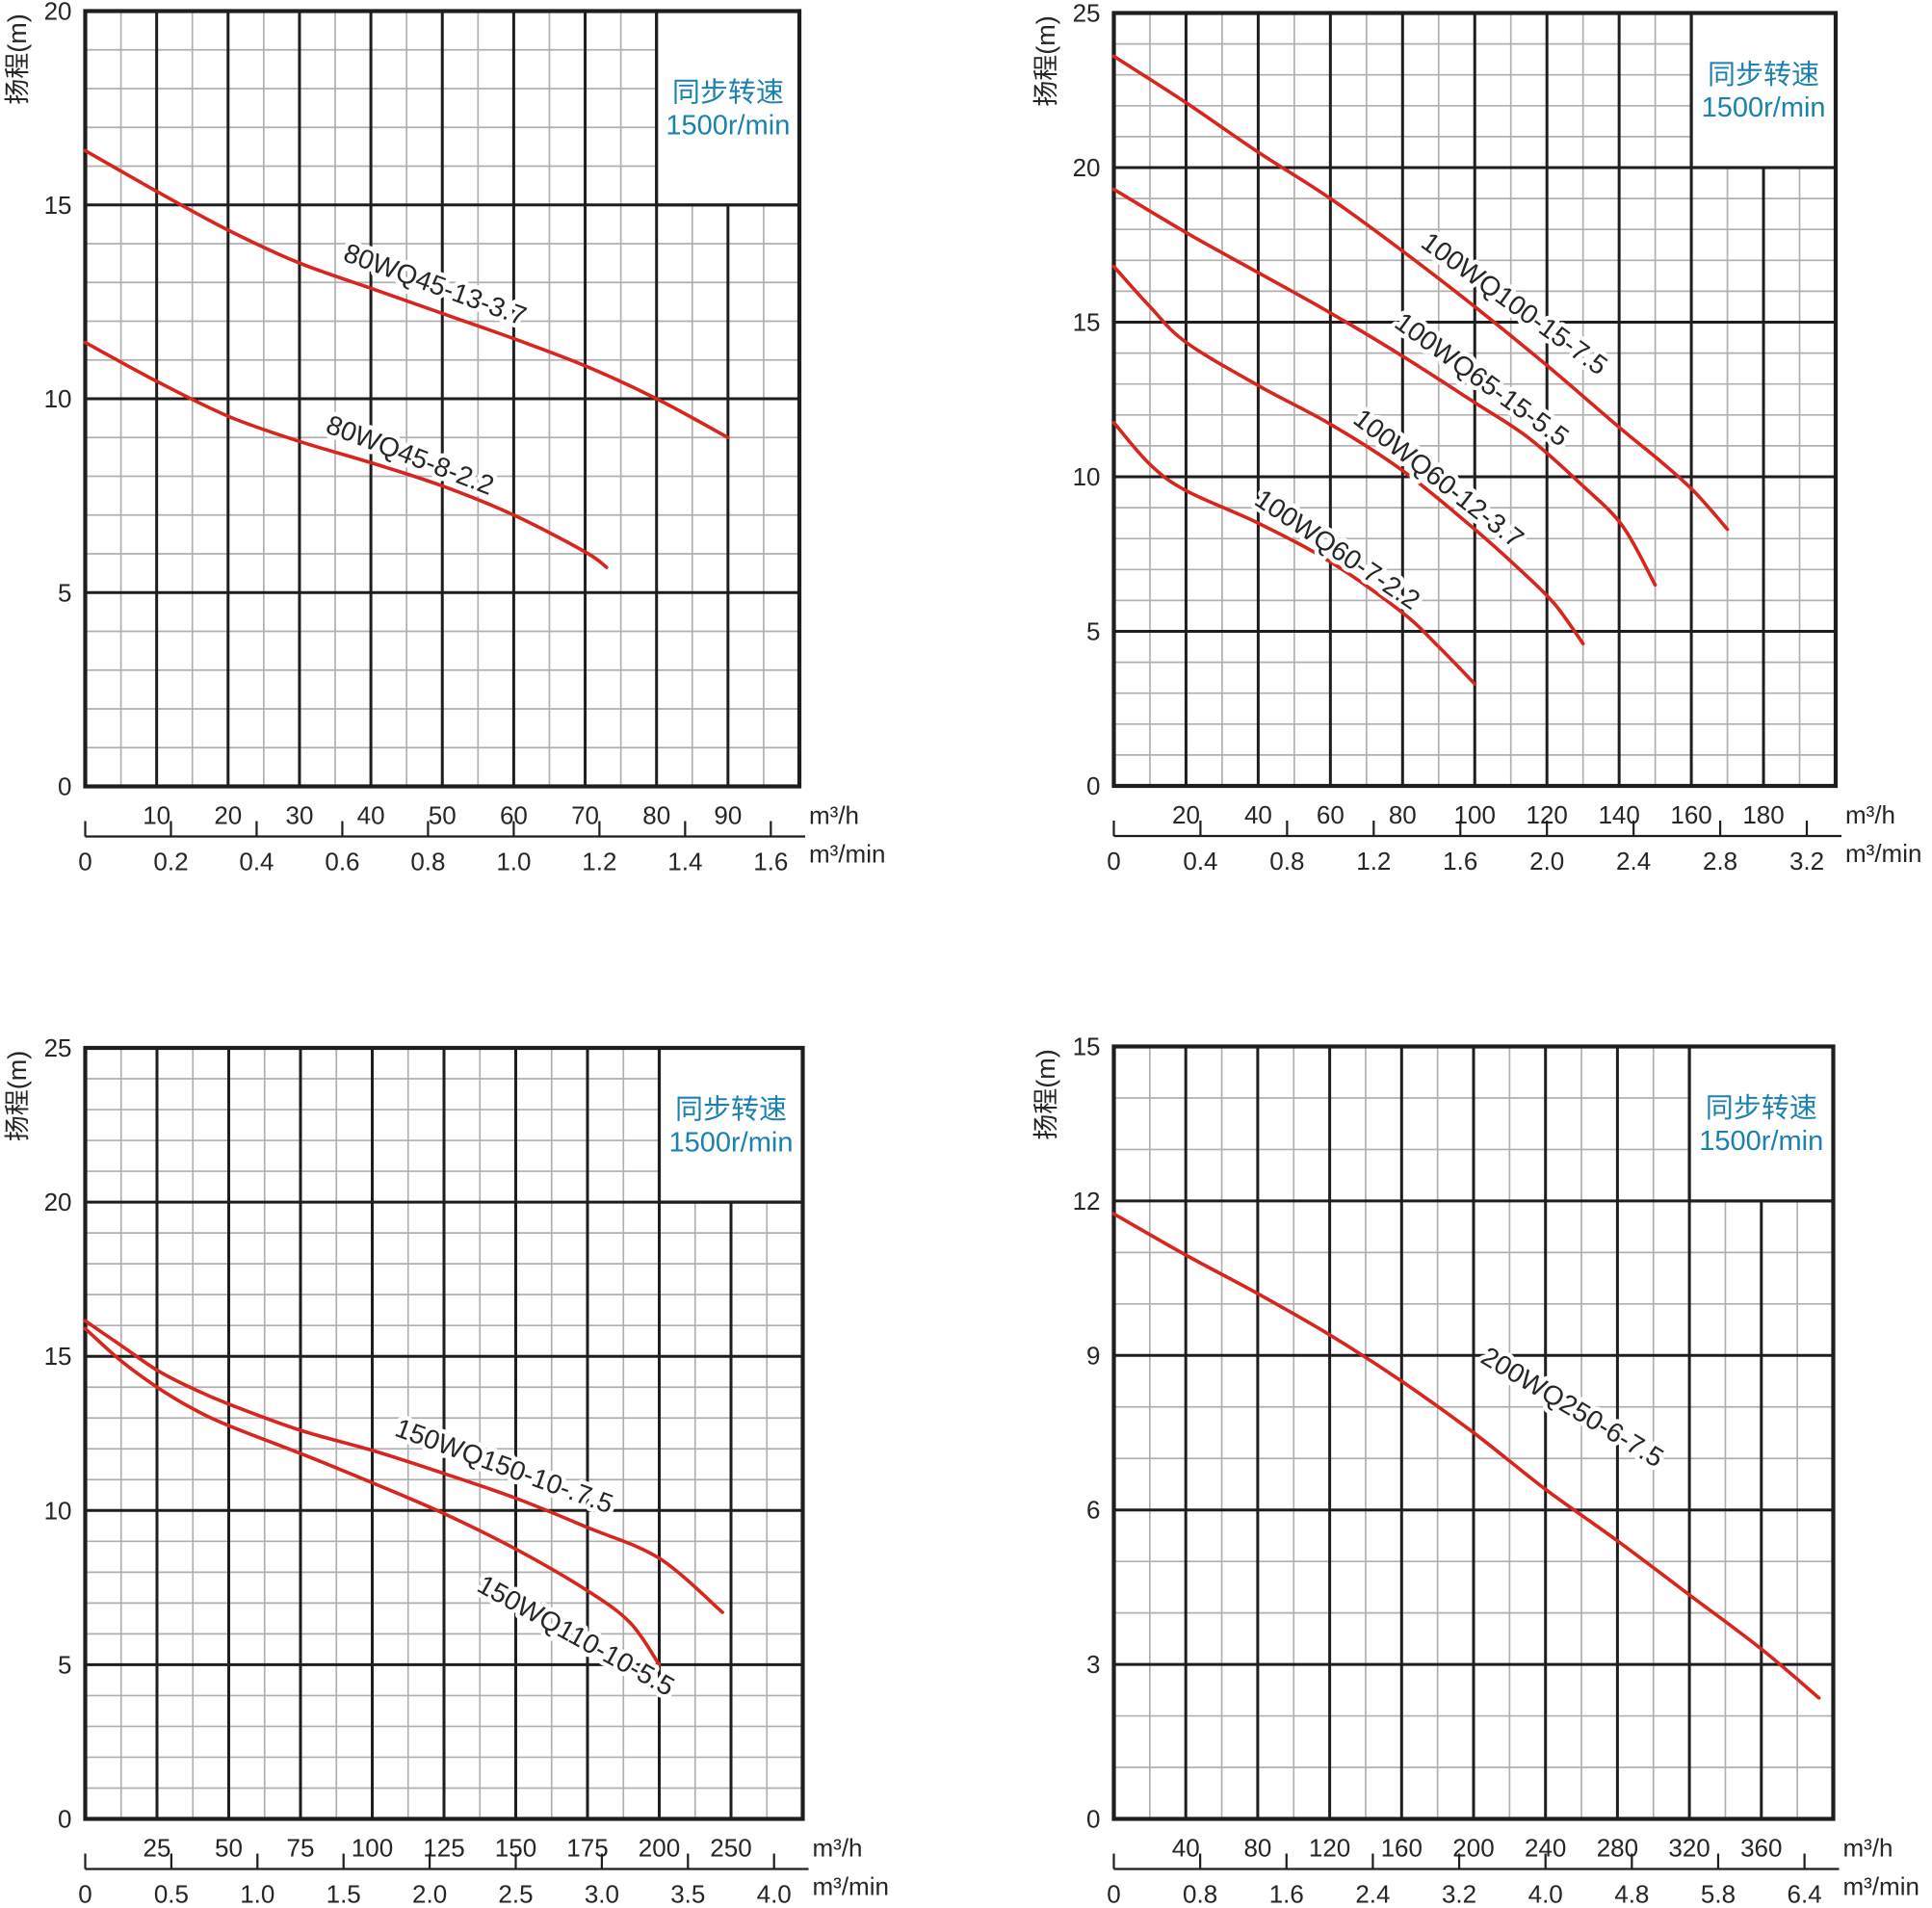 The height and width of the screenshot is (1908, 1932). Describe the element at coordinates (1806, 861) in the screenshot. I see `x-secondary-tick-label: 3.2` at that location.